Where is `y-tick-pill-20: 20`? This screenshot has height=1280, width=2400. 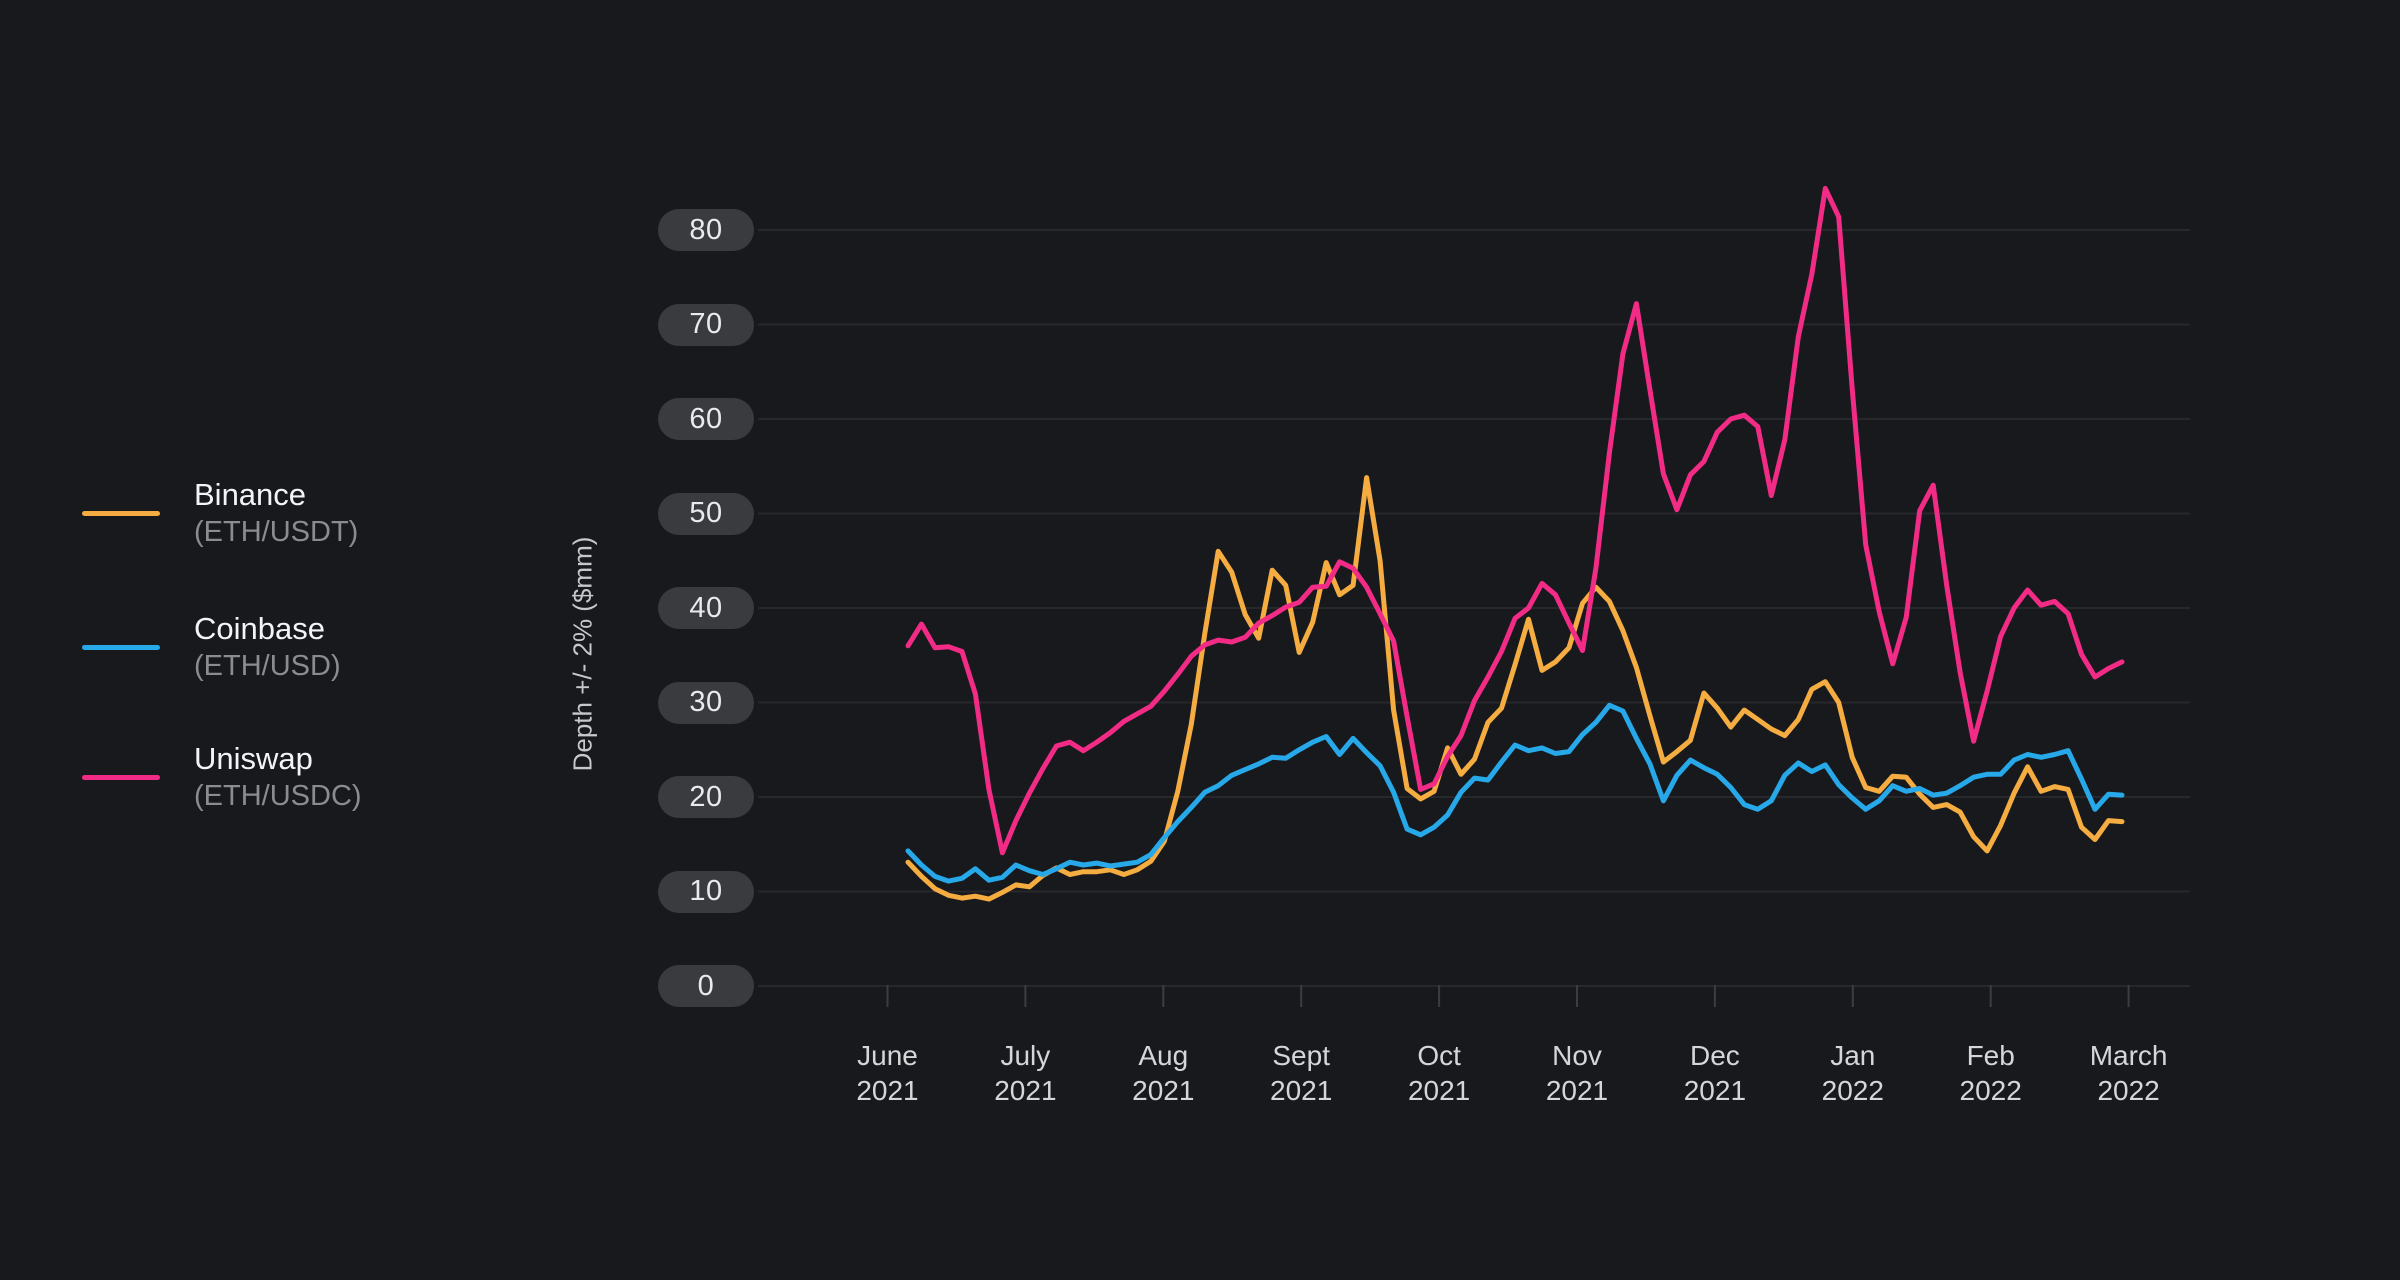 y-tick-pill-20: 20 is located at coordinates (706, 797).